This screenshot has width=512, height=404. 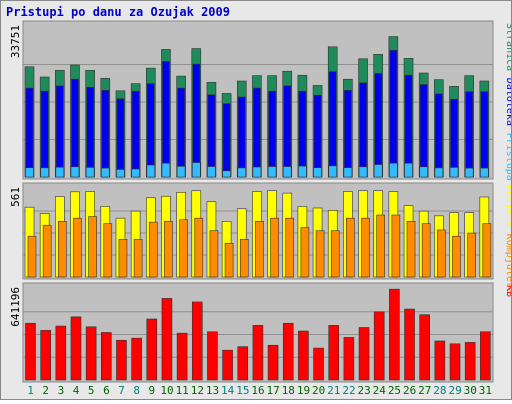 I want to click on x-tick-label: 20, so click(x=318, y=390).